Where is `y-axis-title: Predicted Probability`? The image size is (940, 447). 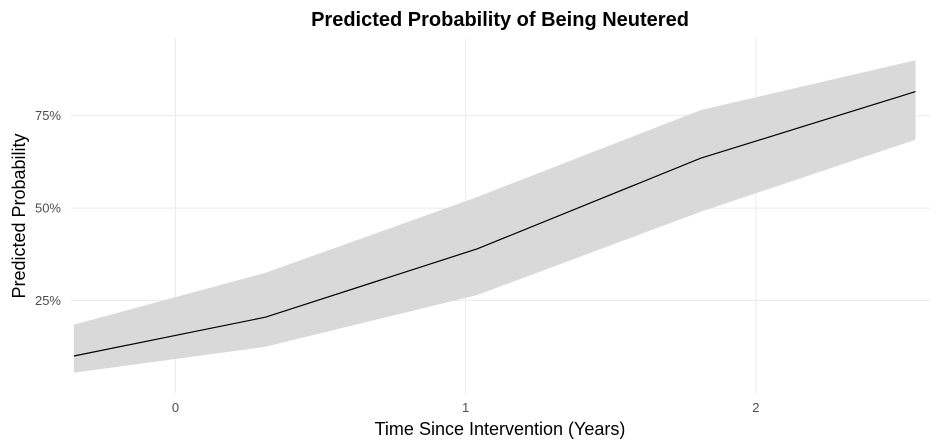
y-axis-title: Predicted Probability is located at coordinates (19, 215).